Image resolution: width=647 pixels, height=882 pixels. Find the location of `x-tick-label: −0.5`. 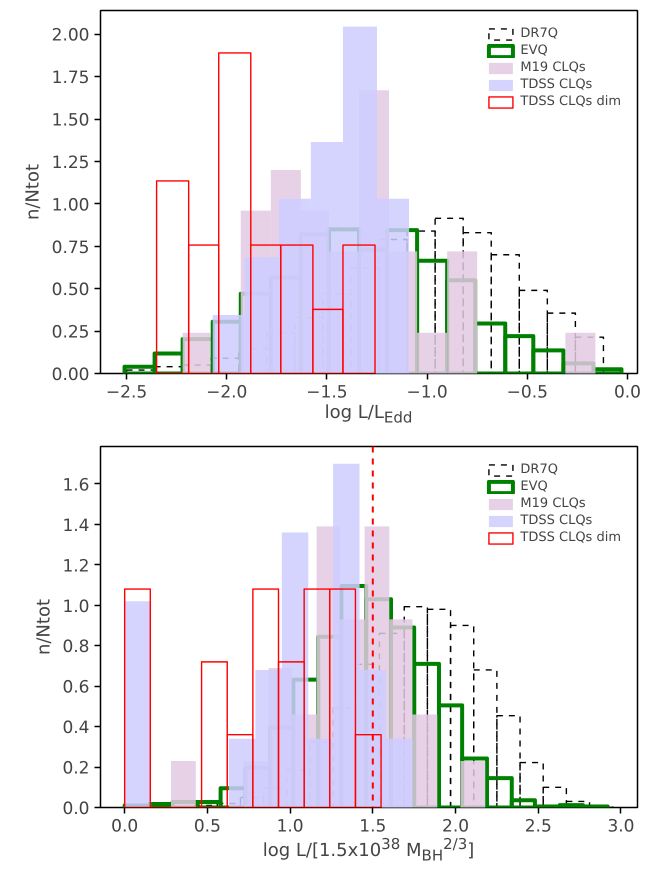

x-tick-label: −0.5 is located at coordinates (527, 392).